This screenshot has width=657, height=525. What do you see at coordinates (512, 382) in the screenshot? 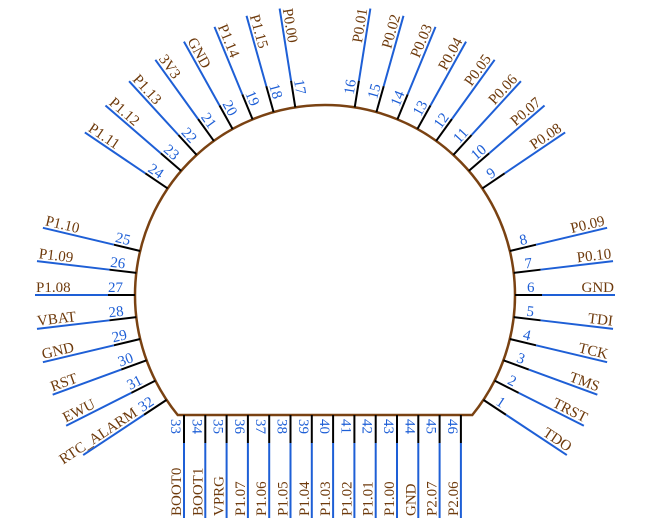
I see `pin-number: 2` at bounding box center [512, 382].